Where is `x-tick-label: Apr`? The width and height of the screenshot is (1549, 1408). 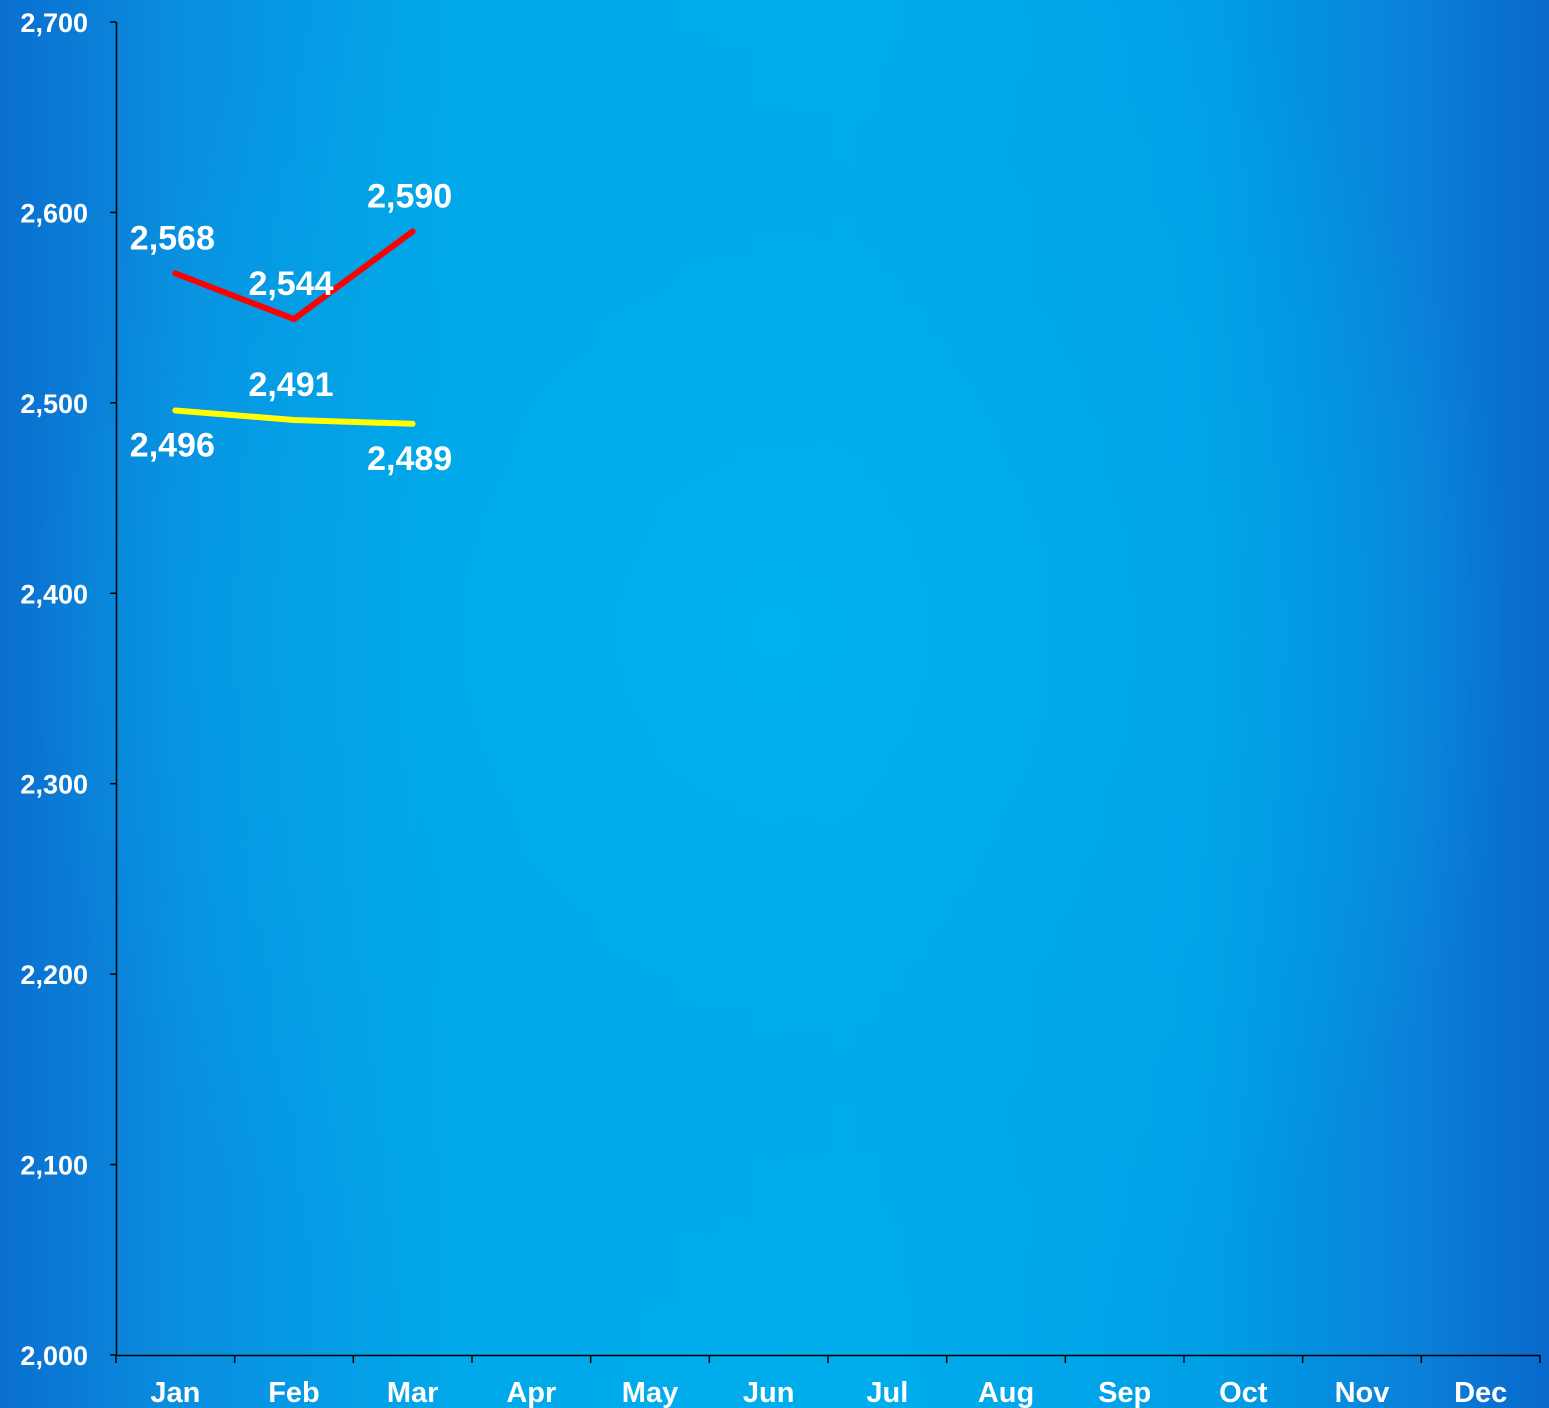
x-tick-label: Apr is located at coordinates (531, 1392).